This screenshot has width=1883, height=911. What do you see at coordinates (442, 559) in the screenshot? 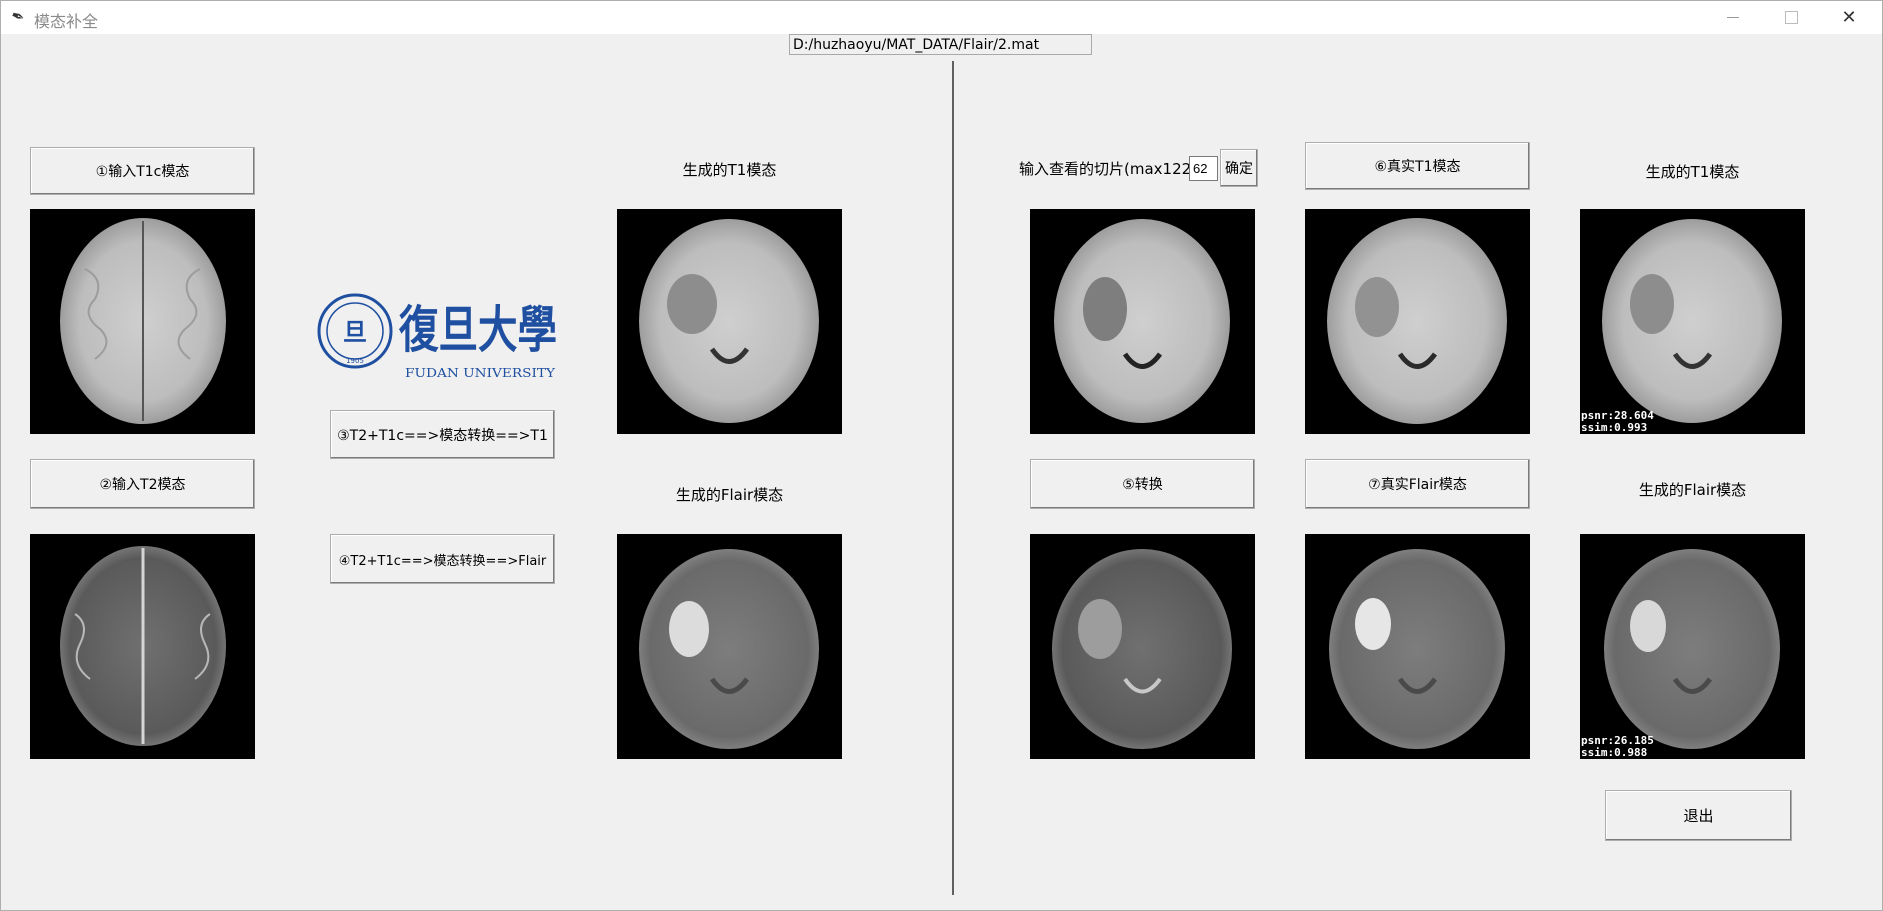
I see `convert-to-flair-button: ④T2+T1c==>模态转换==>Flair` at bounding box center [442, 559].